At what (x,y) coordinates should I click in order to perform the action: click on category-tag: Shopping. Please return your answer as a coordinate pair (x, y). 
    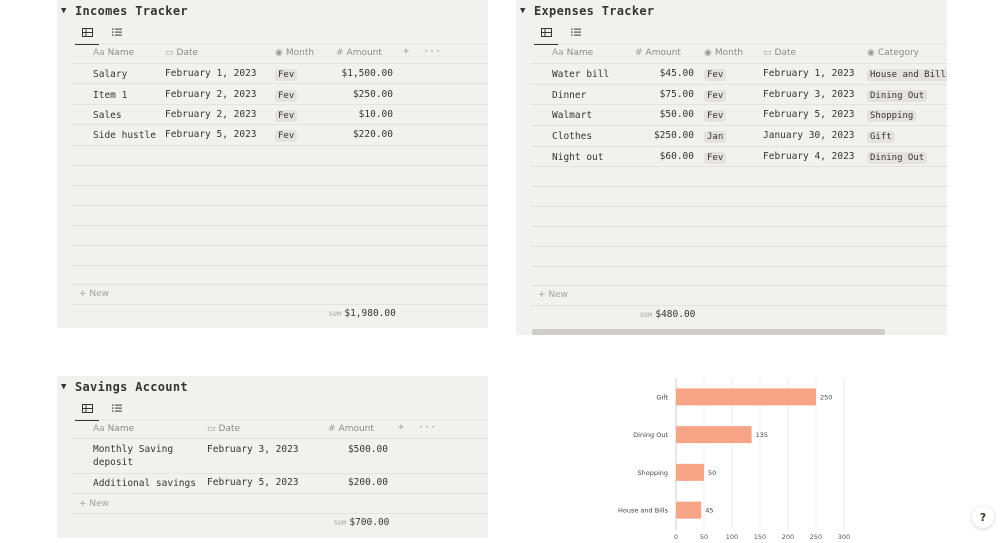
    Looking at the image, I should click on (892, 116).